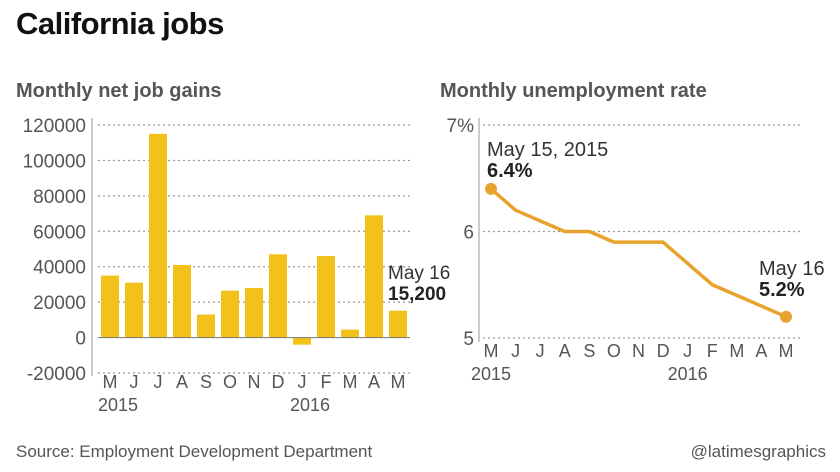  Describe the element at coordinates (573, 91) in the screenshot. I see `line-chart-title: Monthly unemployment rate` at that location.